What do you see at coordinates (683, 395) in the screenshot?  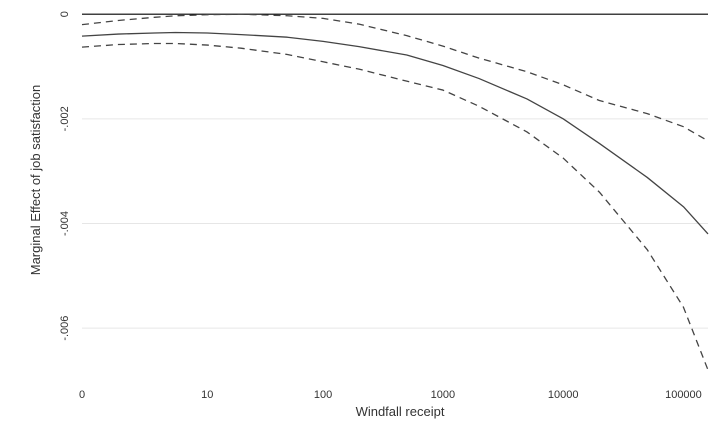 I see `x-tick-label: 100000` at bounding box center [683, 395].